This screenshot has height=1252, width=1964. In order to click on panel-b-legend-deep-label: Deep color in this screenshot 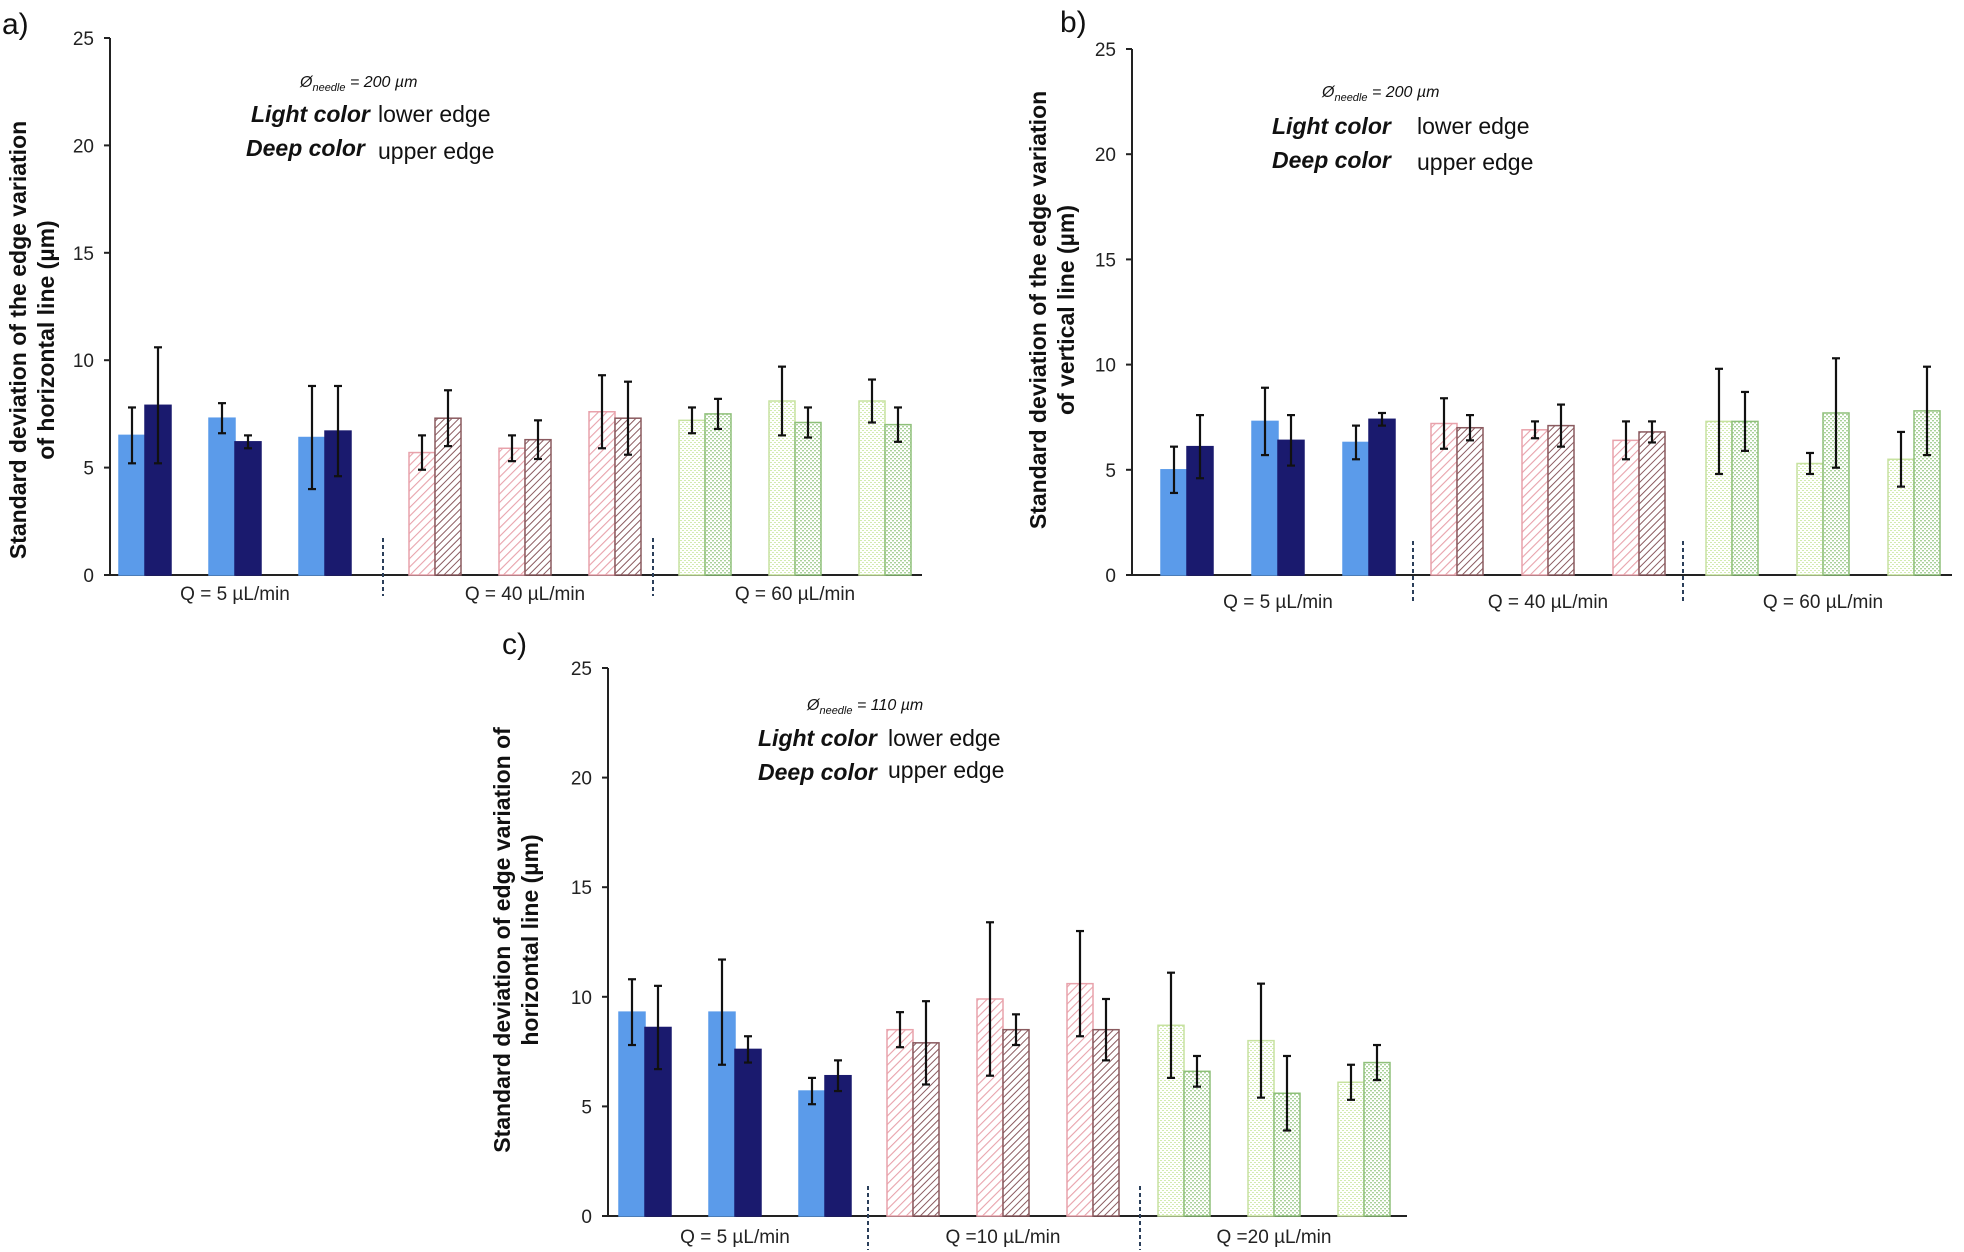, I will do `click(1332, 160)`.